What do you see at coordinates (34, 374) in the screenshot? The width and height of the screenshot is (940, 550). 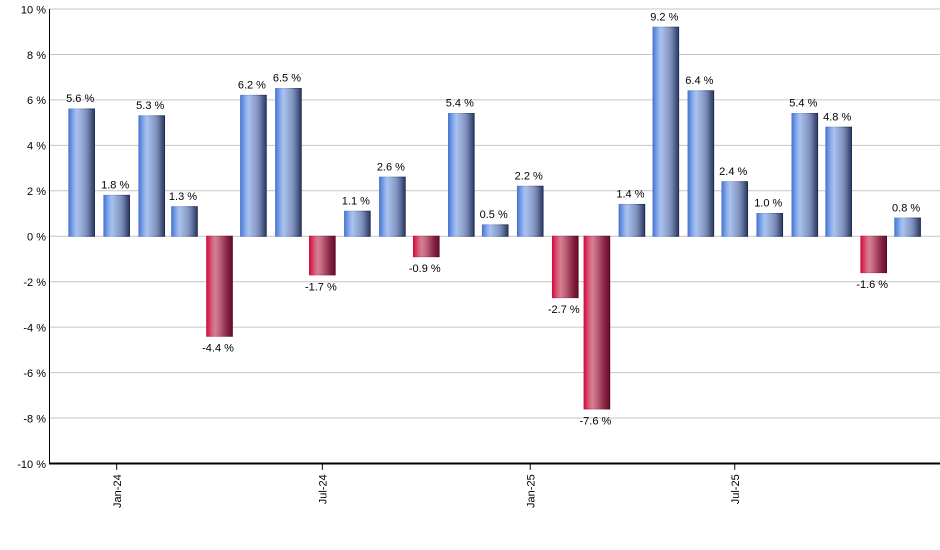 I see `svg-text: -6 %` at bounding box center [34, 374].